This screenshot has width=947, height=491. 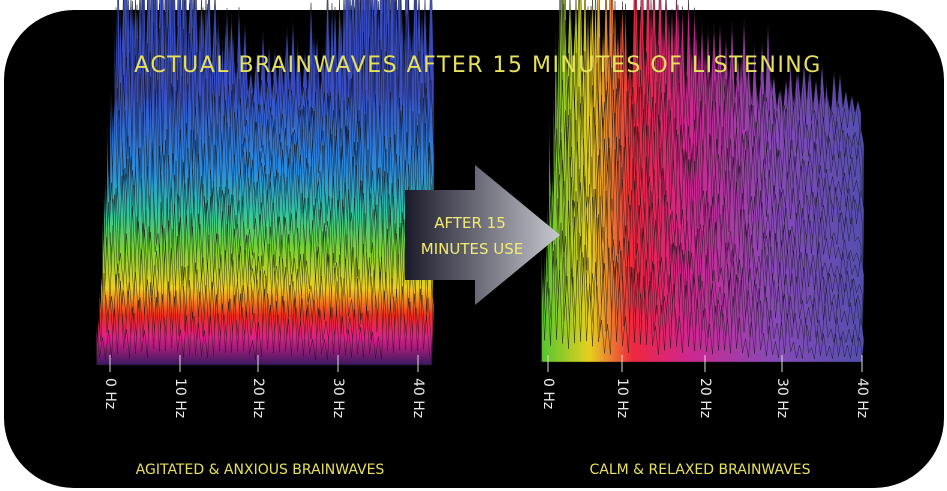 What do you see at coordinates (470, 223) in the screenshot?
I see `arrow-label: AFTER 15` at bounding box center [470, 223].